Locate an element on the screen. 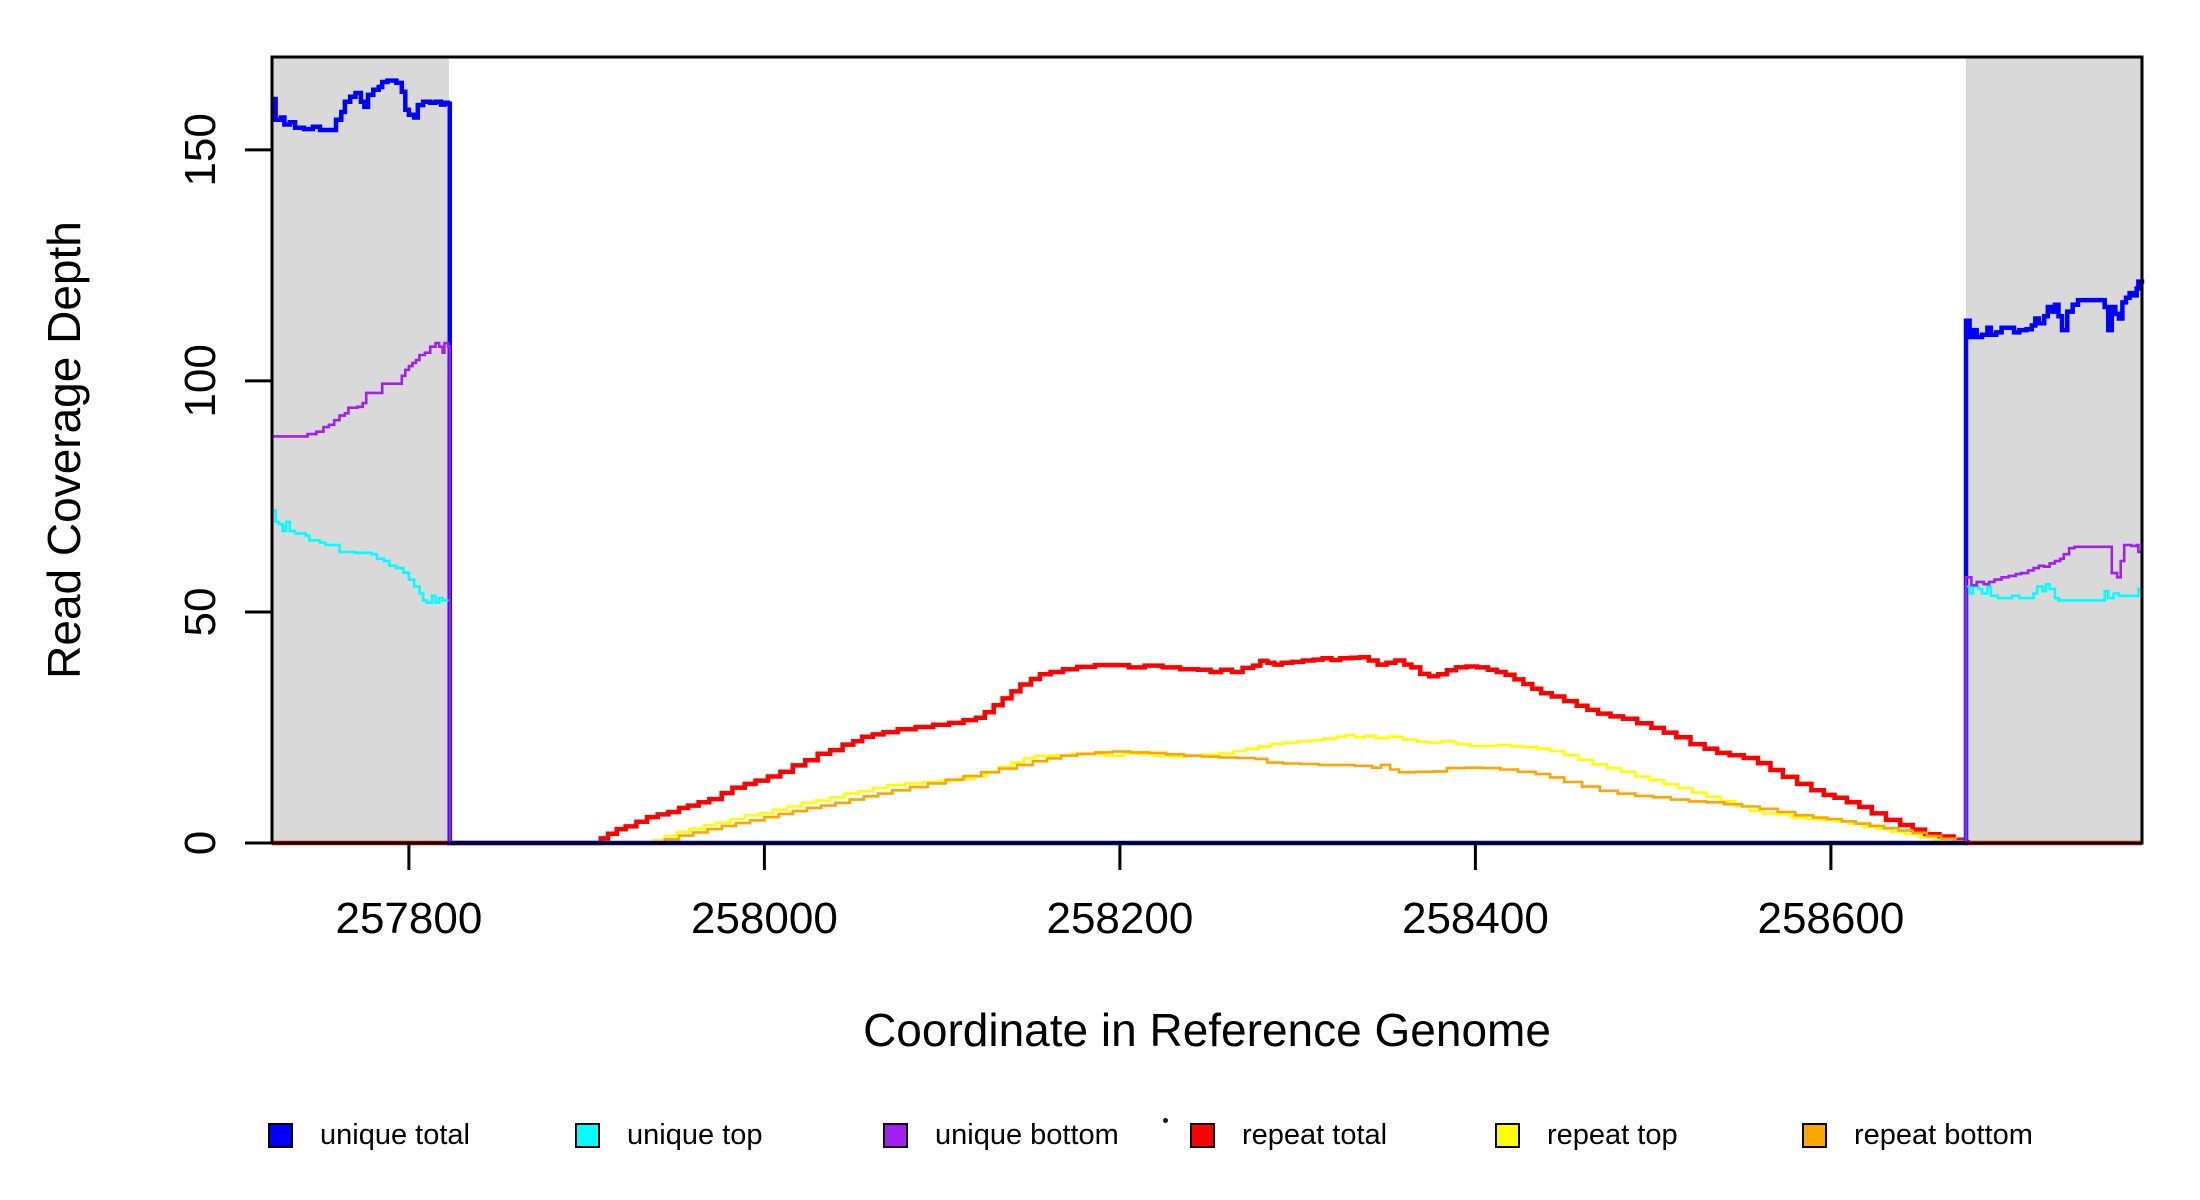  legend-item-repeat-total: repeat total is located at coordinates (1289, 1134).